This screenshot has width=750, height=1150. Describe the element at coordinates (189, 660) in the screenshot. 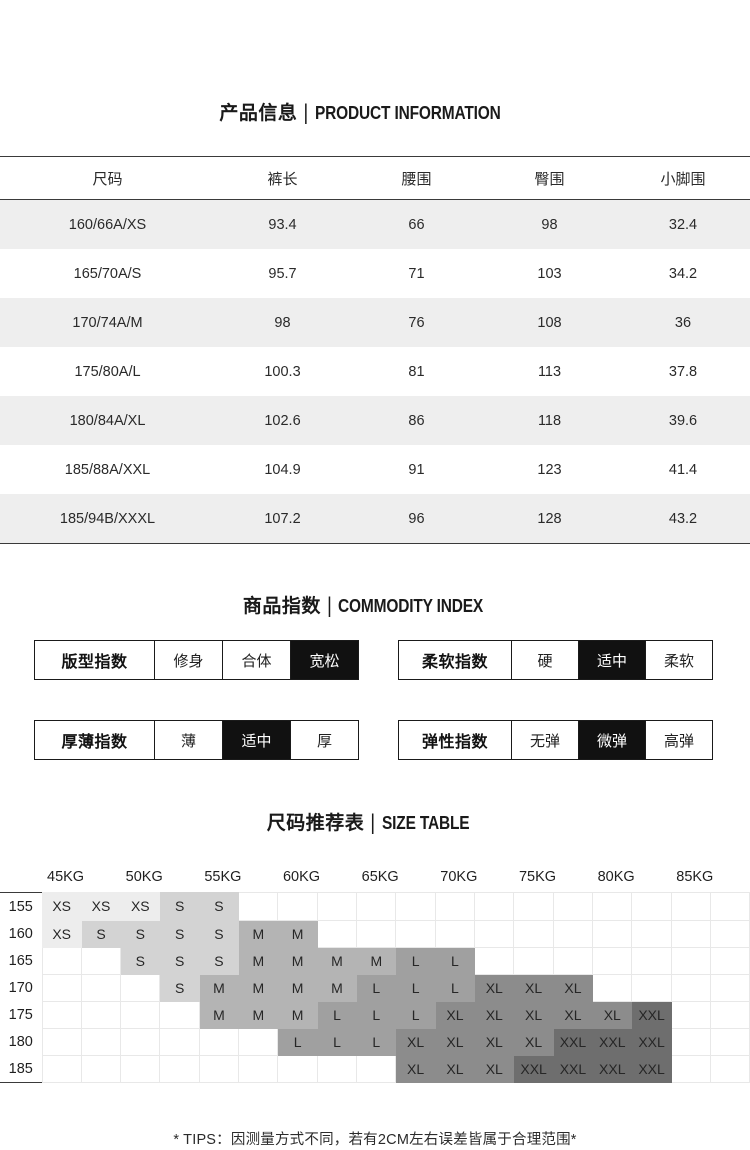

I see `index-option: 修身` at that location.